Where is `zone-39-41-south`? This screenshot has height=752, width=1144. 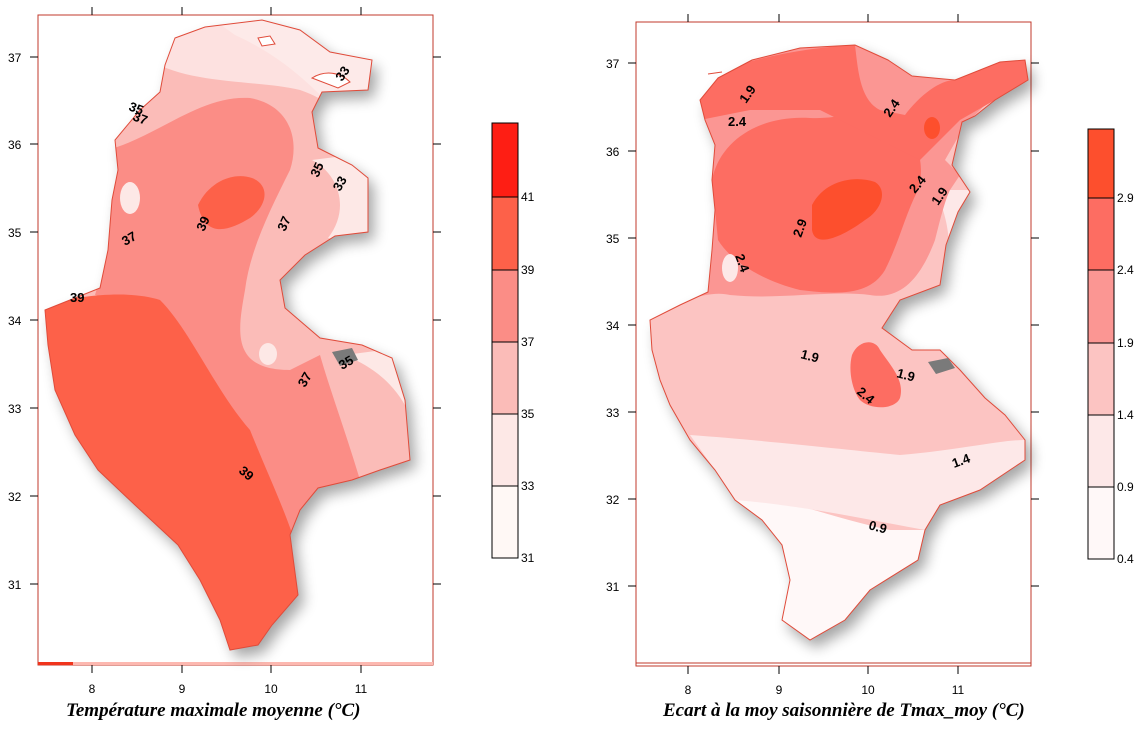
zone-39-41-south is located at coordinates (172, 472).